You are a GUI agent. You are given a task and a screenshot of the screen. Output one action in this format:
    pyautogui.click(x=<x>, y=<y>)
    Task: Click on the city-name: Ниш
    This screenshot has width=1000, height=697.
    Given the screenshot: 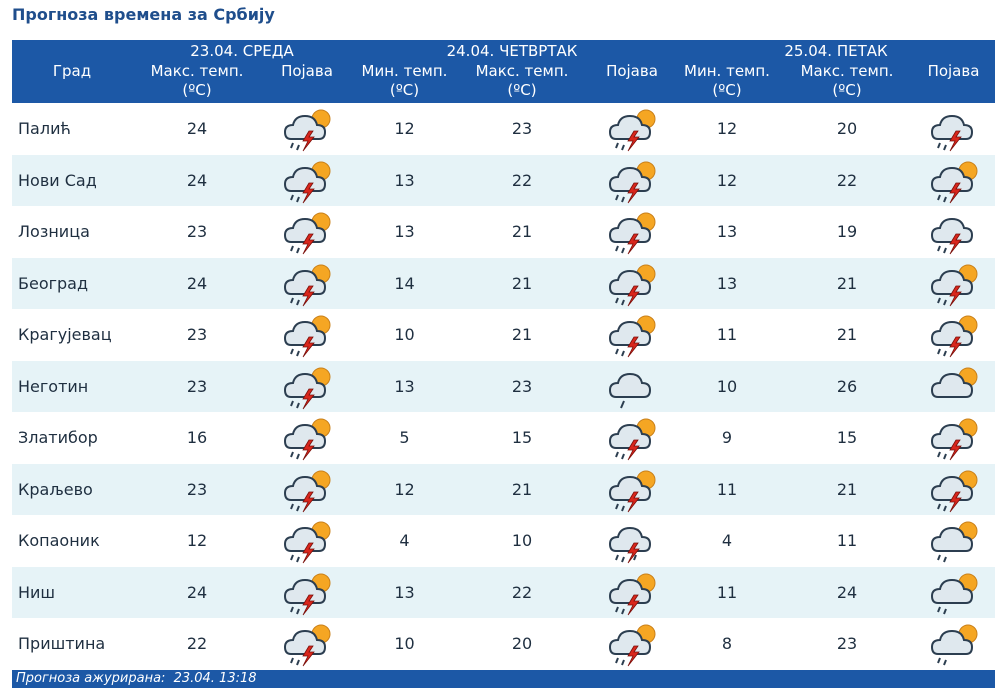 What is the action you would take?
    pyautogui.click(x=37, y=592)
    